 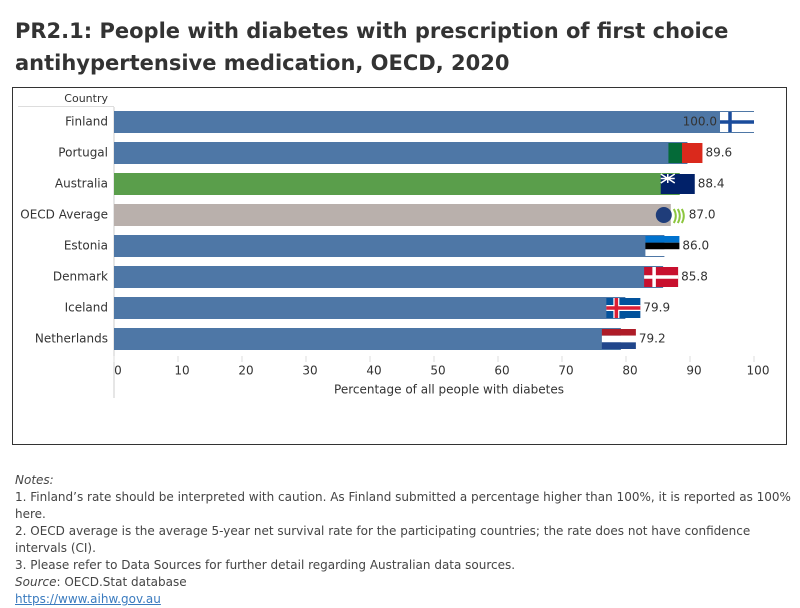 What do you see at coordinates (693, 371) in the screenshot?
I see `x-tick-label: 90` at bounding box center [693, 371].